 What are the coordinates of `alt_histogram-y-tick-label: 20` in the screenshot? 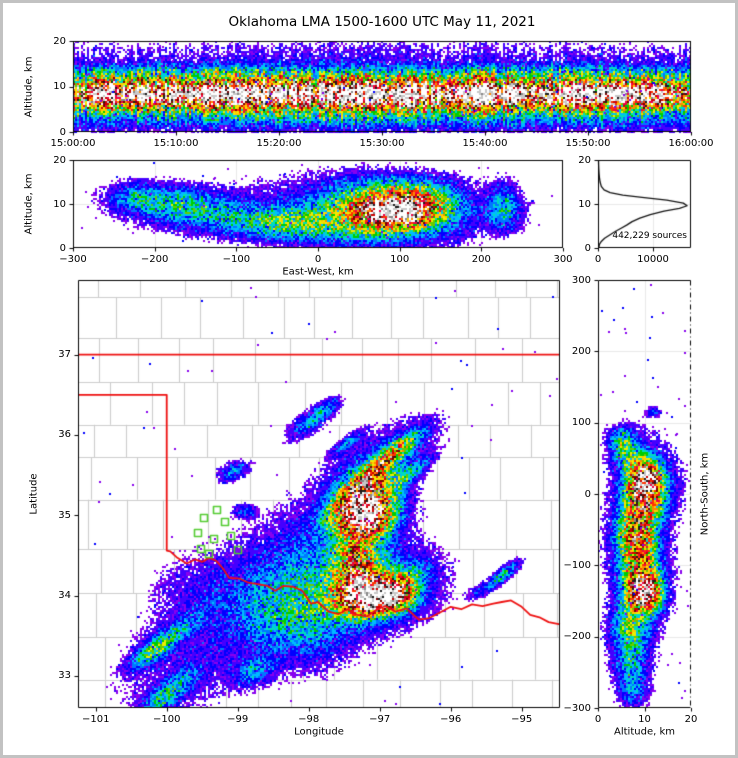 It's located at (584, 160).